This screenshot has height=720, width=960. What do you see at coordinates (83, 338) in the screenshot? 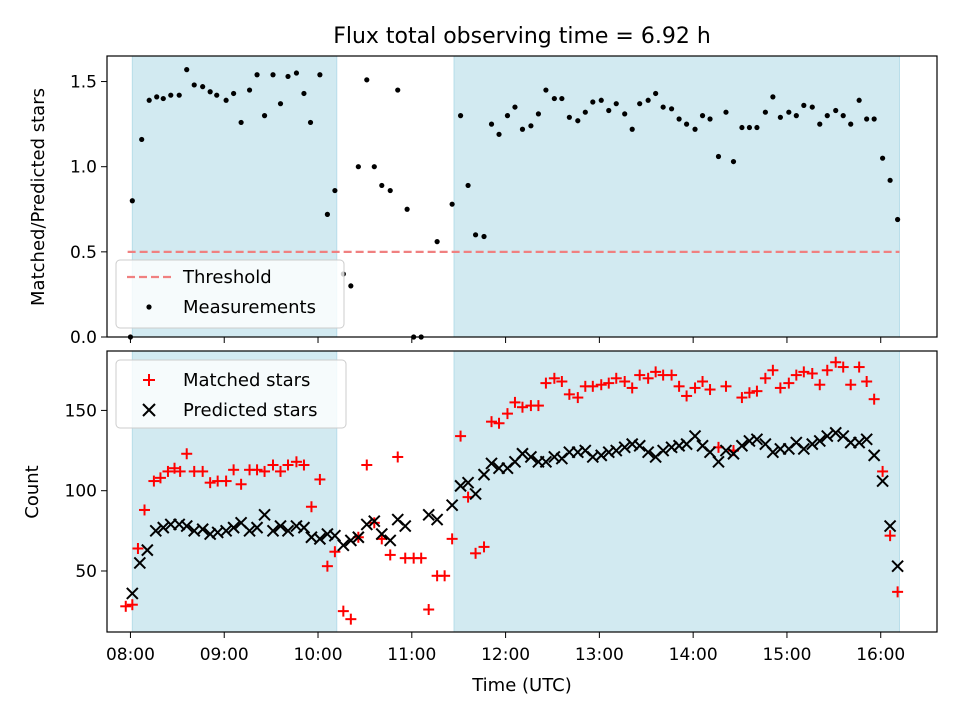
I see `top-y-tick-label: 0.0` at bounding box center [83, 338].